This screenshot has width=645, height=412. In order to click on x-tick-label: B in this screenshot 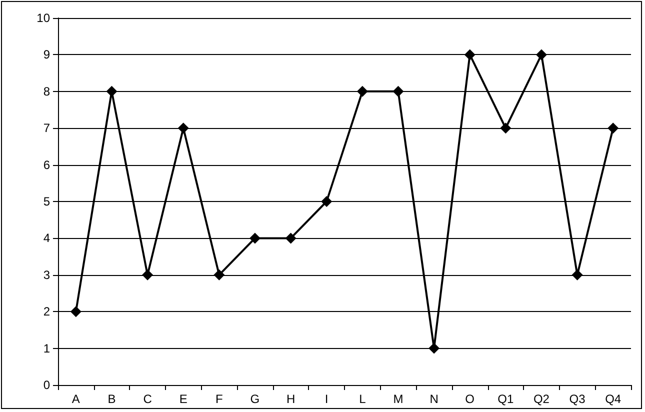, I will do `click(112, 399)`.